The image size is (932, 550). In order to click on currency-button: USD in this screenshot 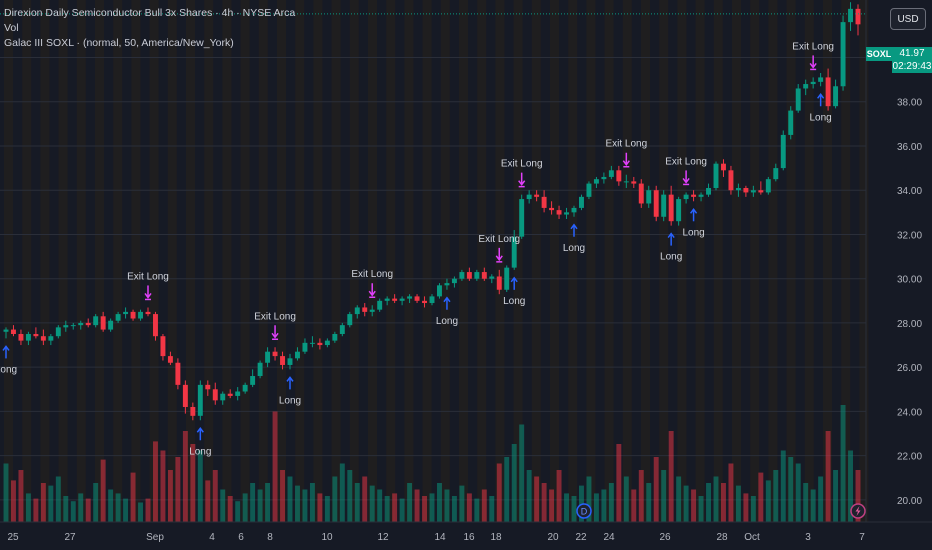, I will do `click(908, 19)`.